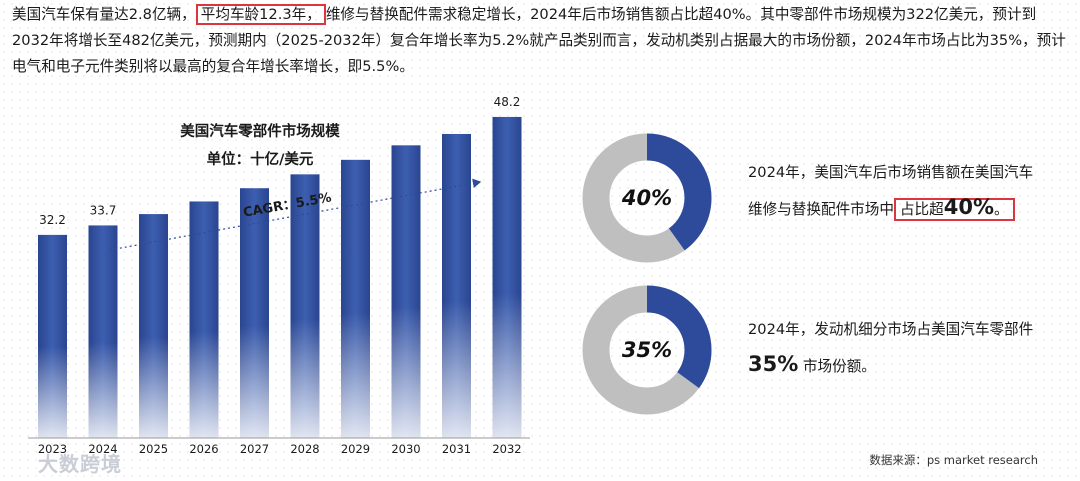  What do you see at coordinates (405, 449) in the screenshot?
I see `x-tick-2030: 2030` at bounding box center [405, 449].